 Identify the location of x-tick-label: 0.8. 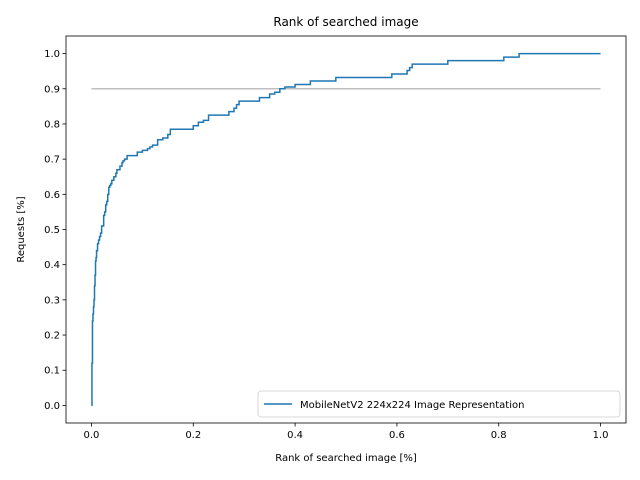
(499, 435).